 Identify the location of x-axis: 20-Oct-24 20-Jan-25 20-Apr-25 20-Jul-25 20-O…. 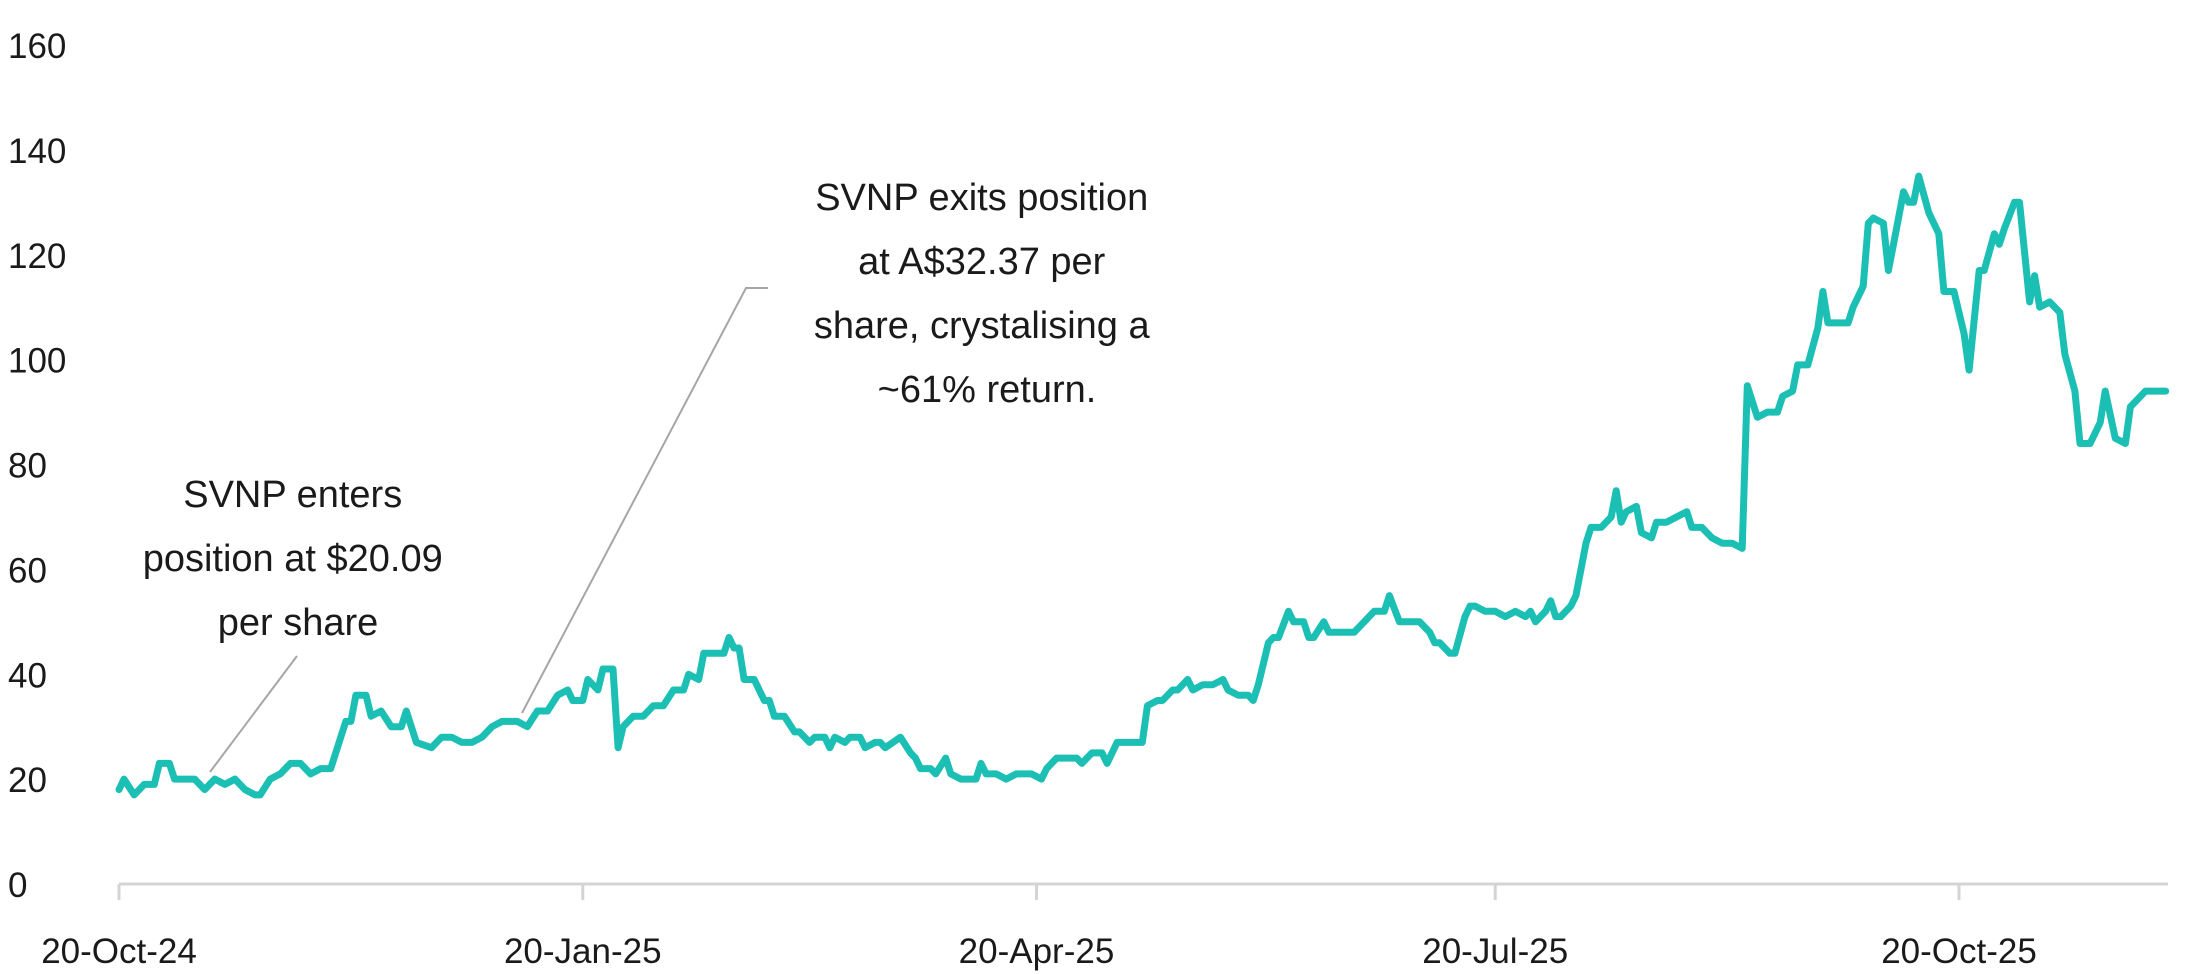
(1104, 926).